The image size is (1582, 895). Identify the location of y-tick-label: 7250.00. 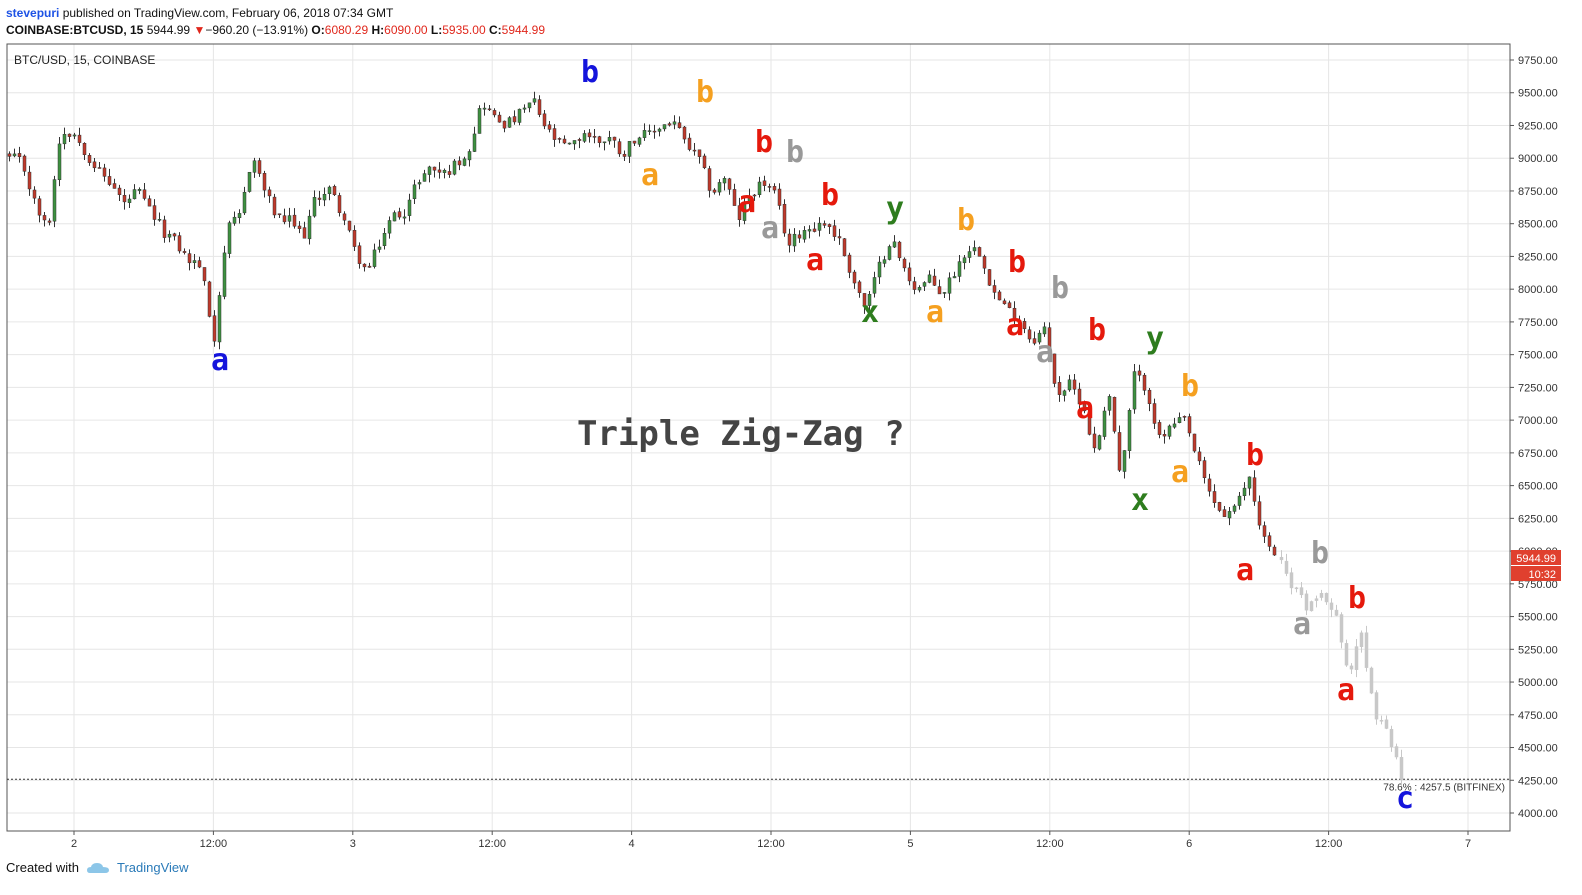
(1538, 388).